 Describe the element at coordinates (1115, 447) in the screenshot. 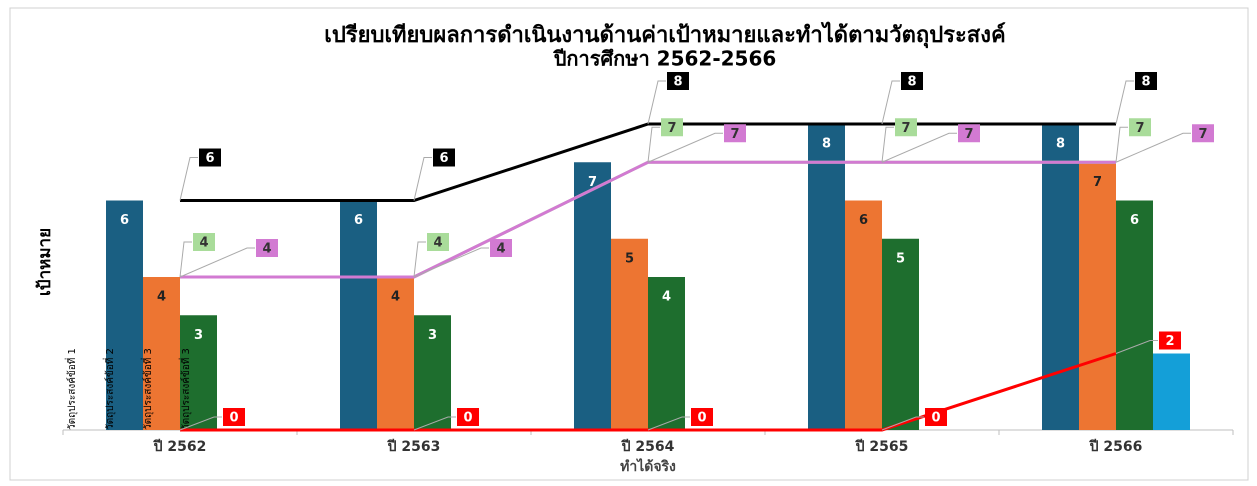

I see `x-tick-label: ปี 2566` at that location.